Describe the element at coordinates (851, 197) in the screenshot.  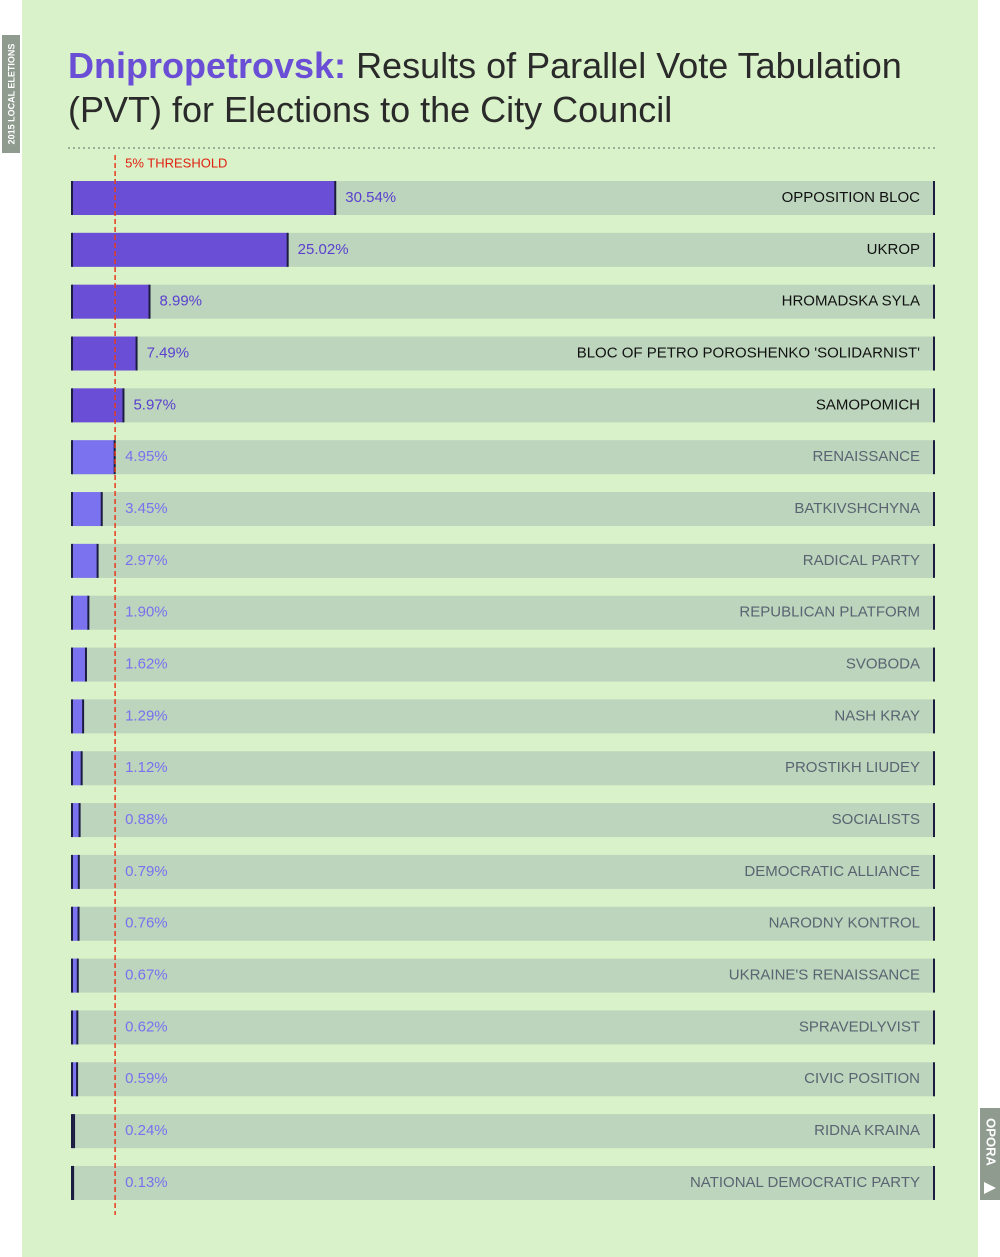
I see `category-label: OPPOSITION BLOC` at that location.